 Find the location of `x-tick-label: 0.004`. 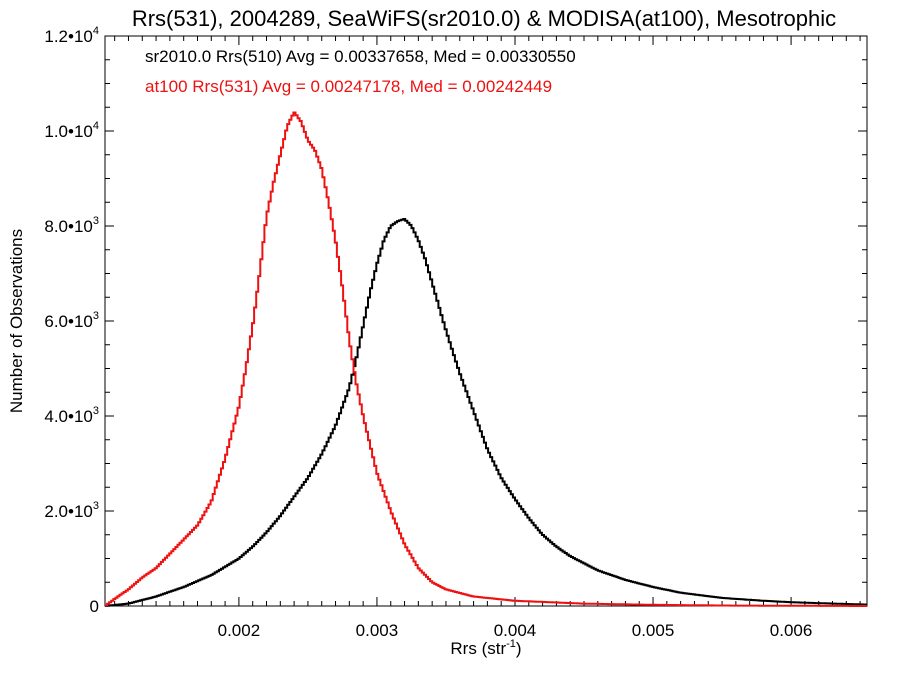

x-tick-label: 0.004 is located at coordinates (515, 630).